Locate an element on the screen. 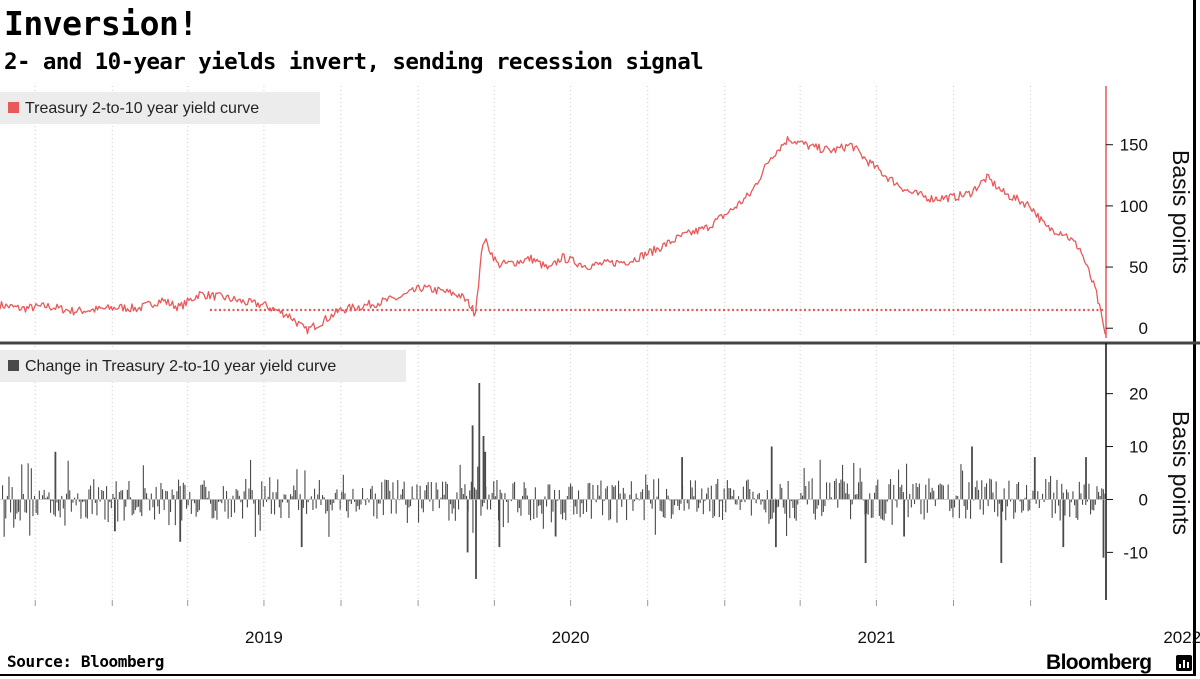 The width and height of the screenshot is (1200, 679). legend-box-curve is located at coordinates (160, 108).